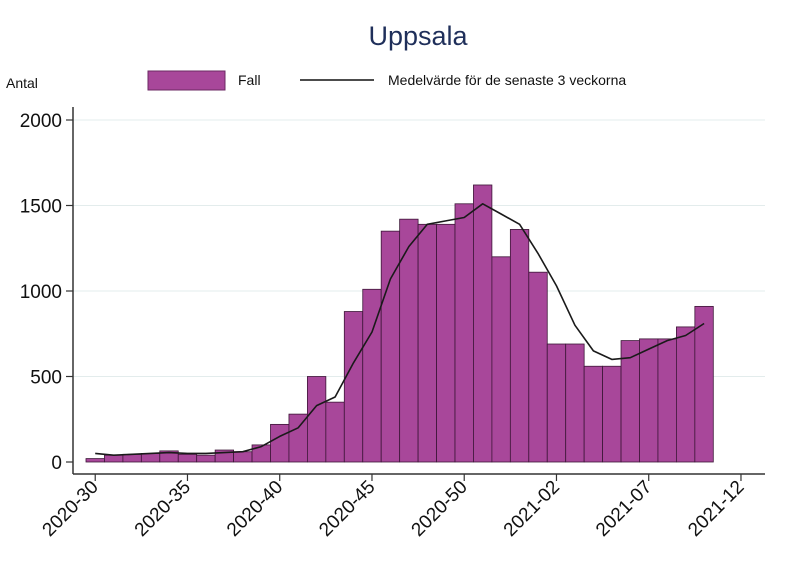 Image resolution: width=800 pixels, height=572 pixels. I want to click on y-ticks: 0 500 1000 1500 2000, so click(46, 292).